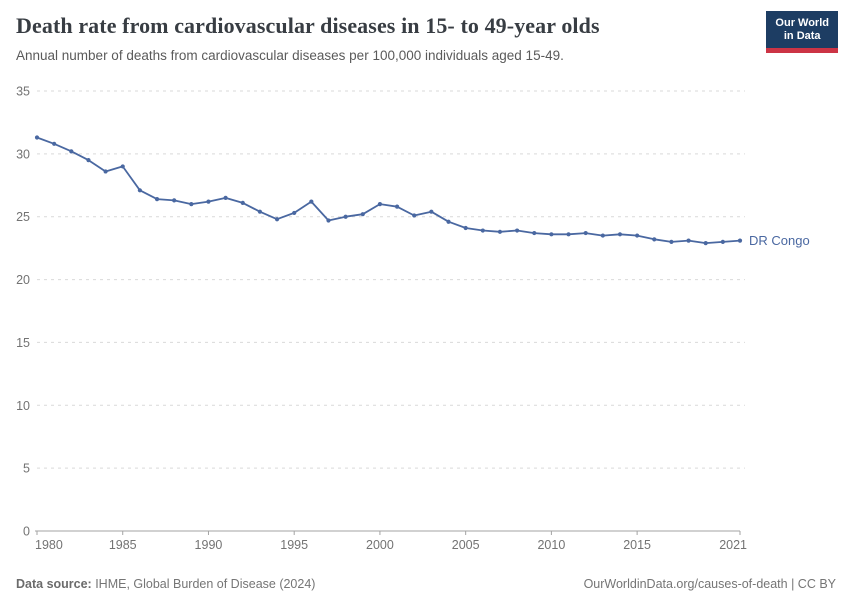  What do you see at coordinates (26, 469) in the screenshot?
I see `y-axis-tick-label: 5` at bounding box center [26, 469].